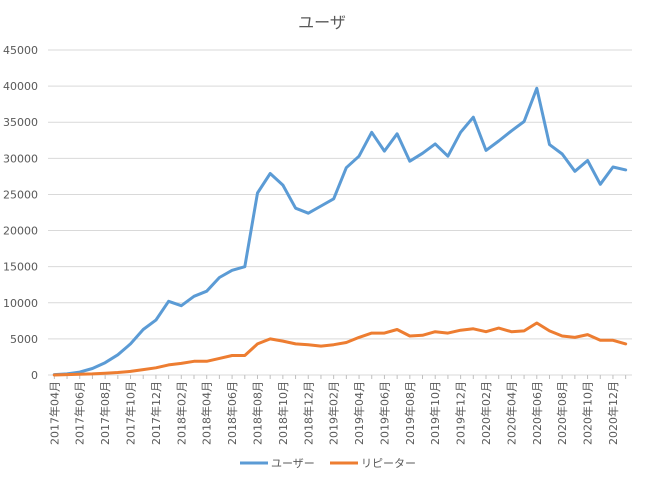 This screenshot has width=645, height=481. Describe the element at coordinates (20, 303) in the screenshot. I see `y-tick-label: 10000` at that location.